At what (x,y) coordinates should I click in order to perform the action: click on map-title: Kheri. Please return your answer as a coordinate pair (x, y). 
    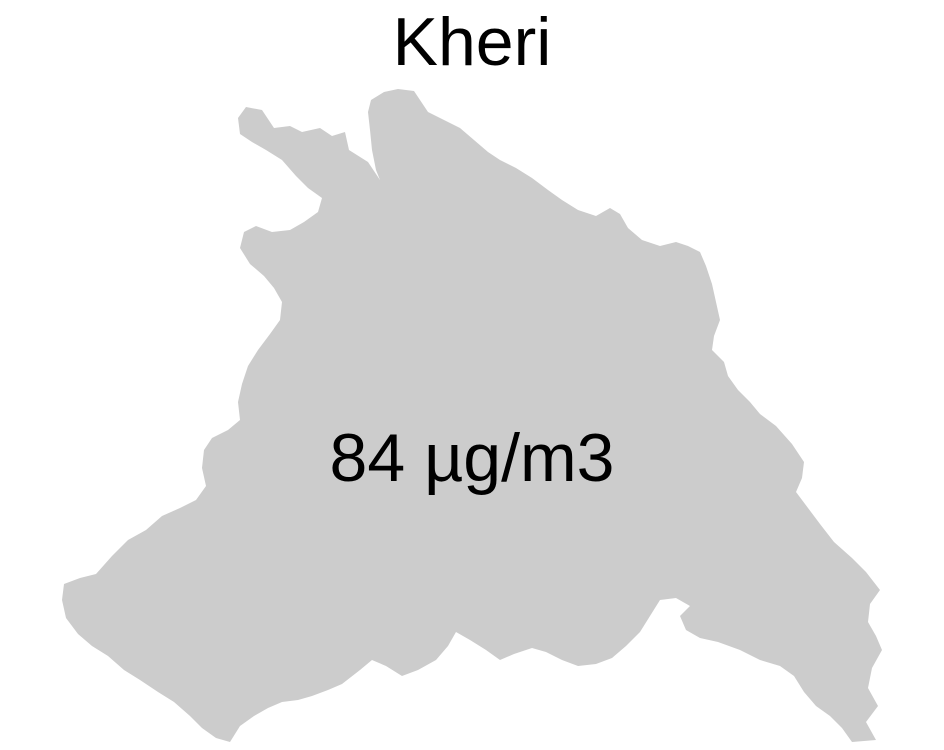
    Looking at the image, I should click on (472, 42).